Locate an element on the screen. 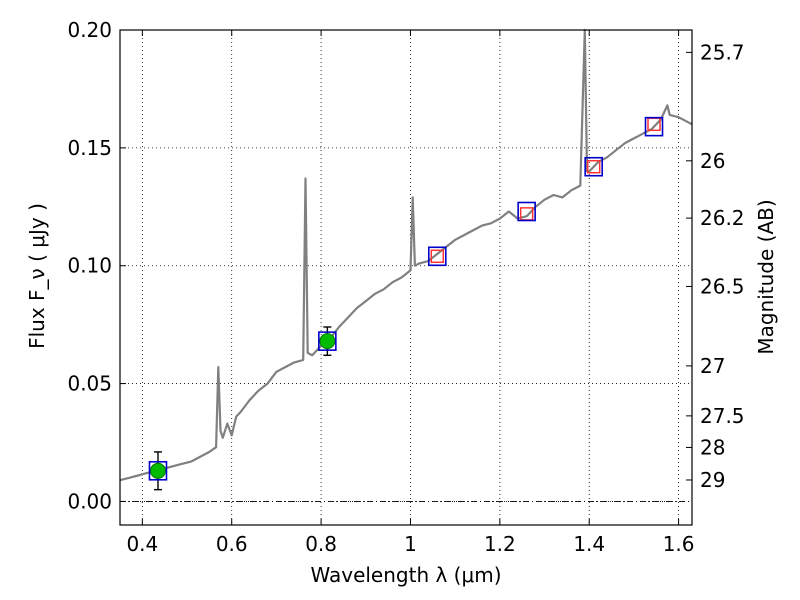 Image resolution: width=800 pixels, height=600 pixels. x-tick-label: 1.6 is located at coordinates (679, 544).